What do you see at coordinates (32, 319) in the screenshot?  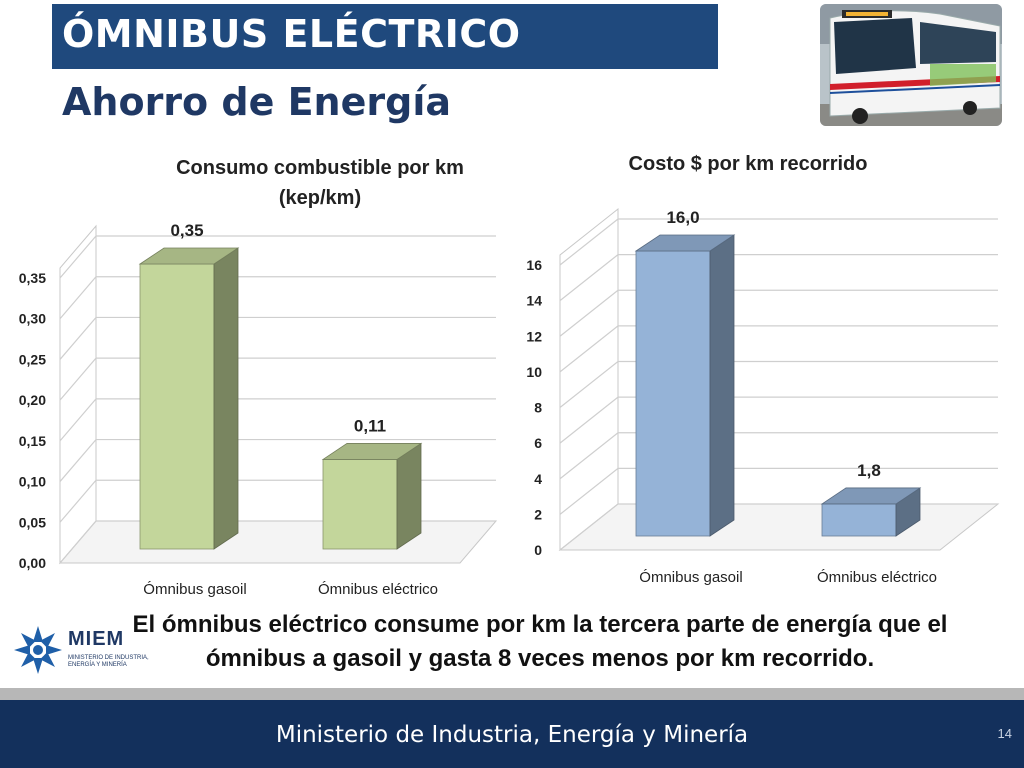 I see `chart-1-ytick-label: 0,30` at bounding box center [32, 319].